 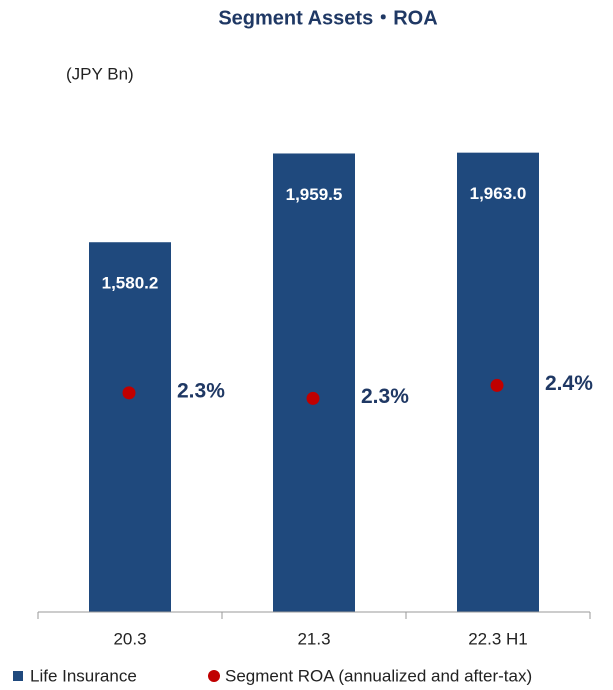 I want to click on x-tick-label: 22.3 H1, so click(x=498, y=638).